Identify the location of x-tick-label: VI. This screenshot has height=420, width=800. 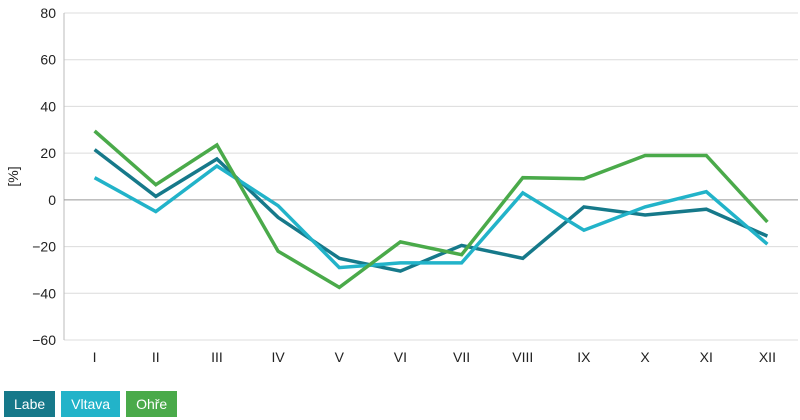
(400, 357).